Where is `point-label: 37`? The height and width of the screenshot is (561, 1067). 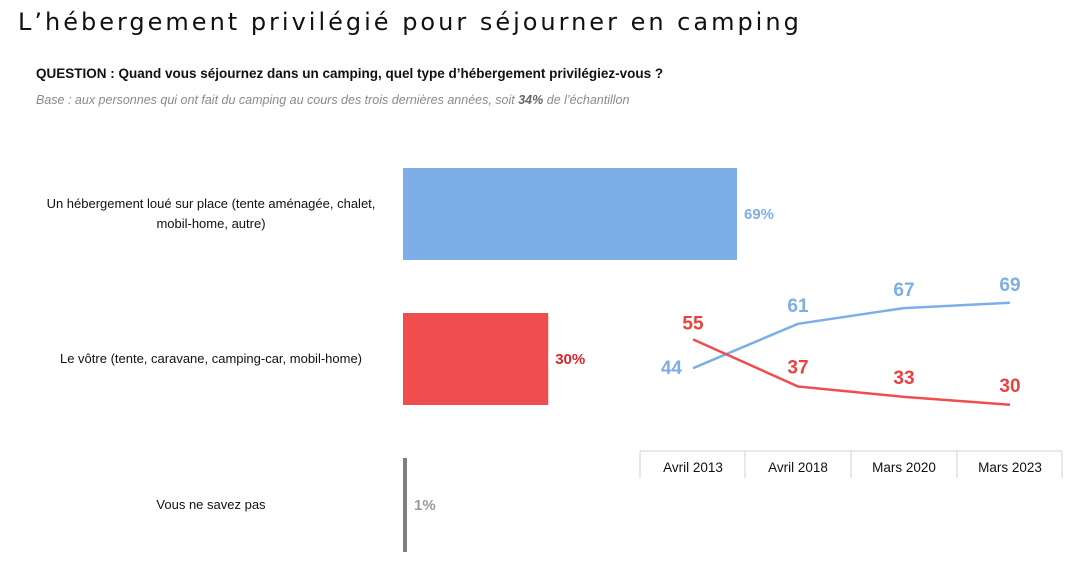 point-label: 37 is located at coordinates (797, 367).